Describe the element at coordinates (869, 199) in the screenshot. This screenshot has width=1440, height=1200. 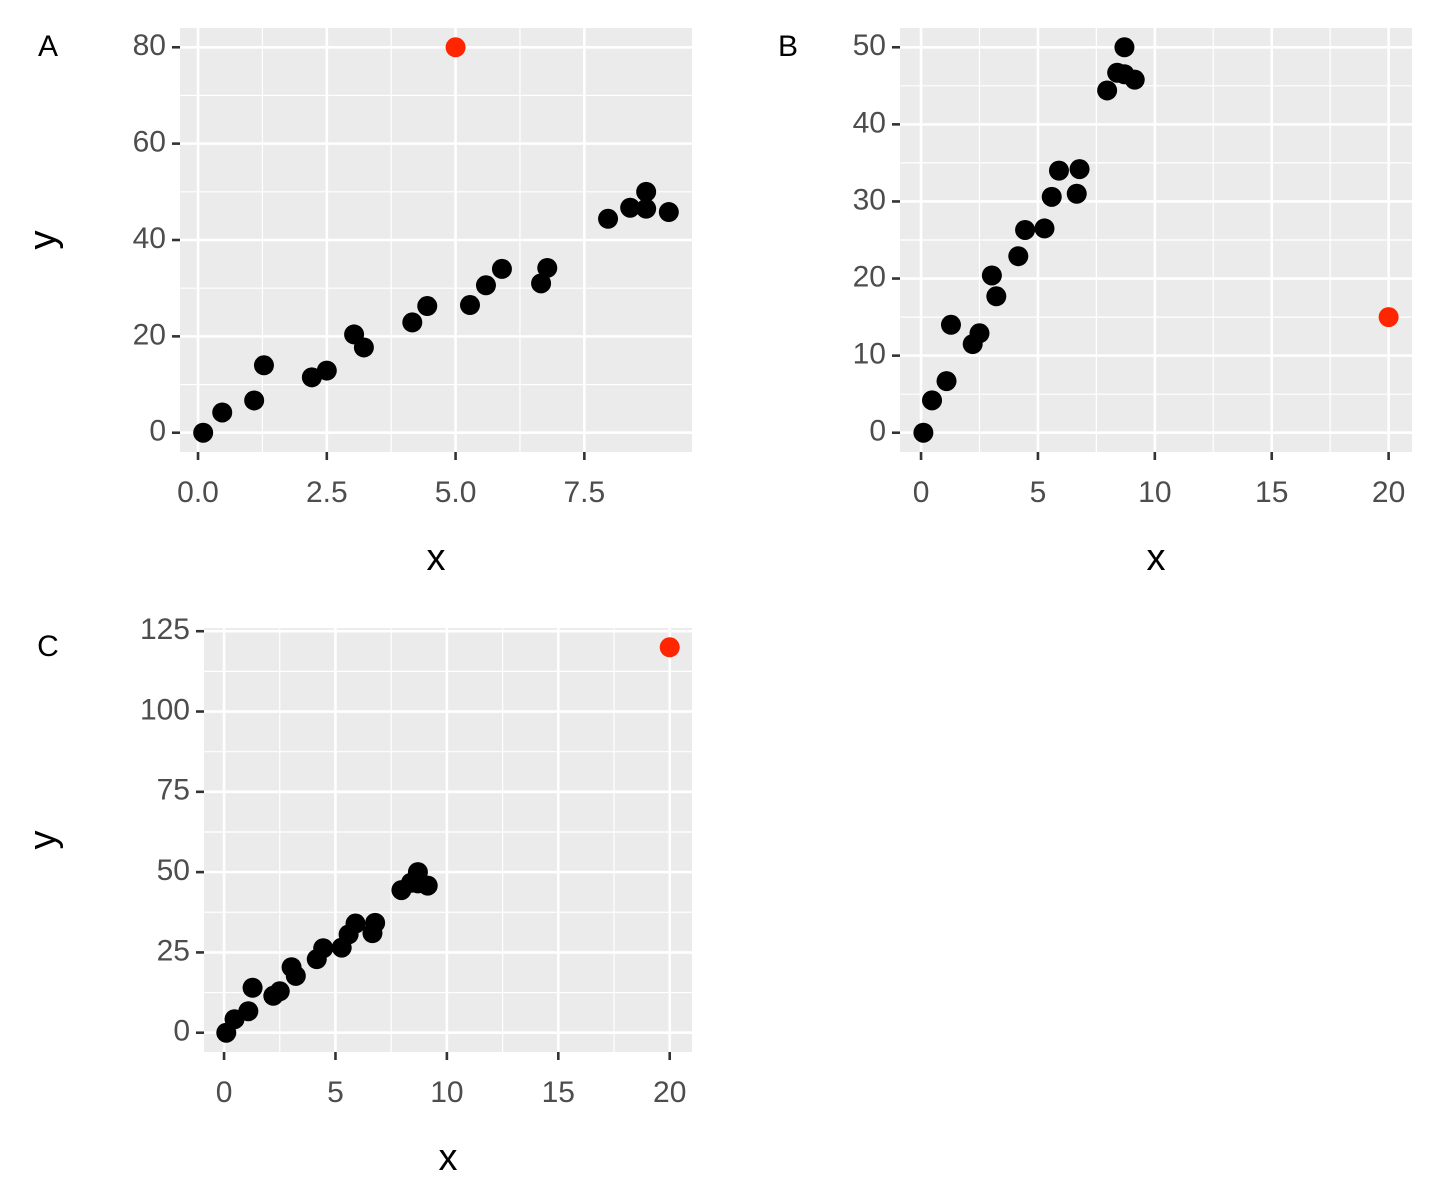
I see `y-tick-label: 30` at that location.